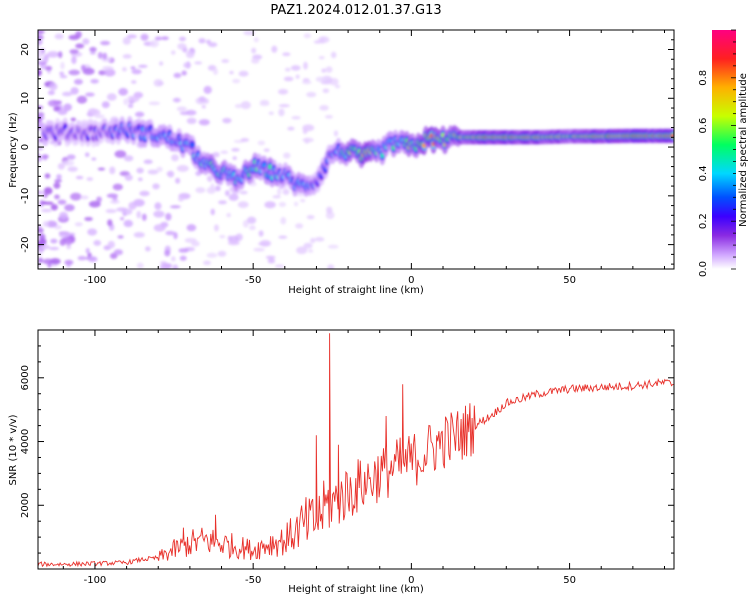  I want to click on y-tick-label: 6000, so click(25, 377).